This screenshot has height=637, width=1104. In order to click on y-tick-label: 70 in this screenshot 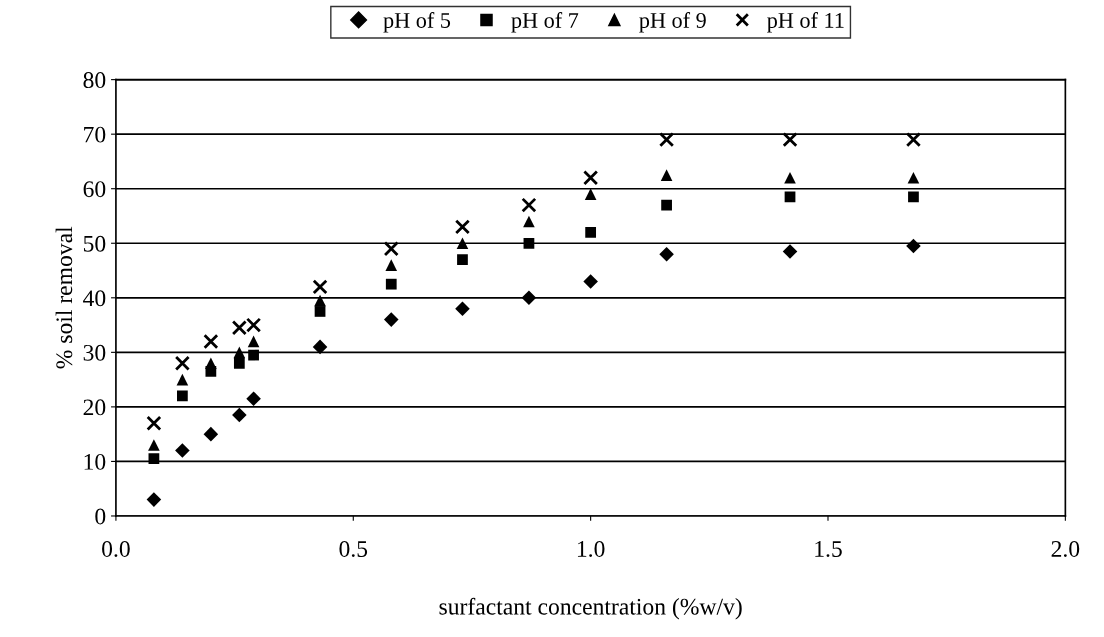, I will do `click(95, 134)`.